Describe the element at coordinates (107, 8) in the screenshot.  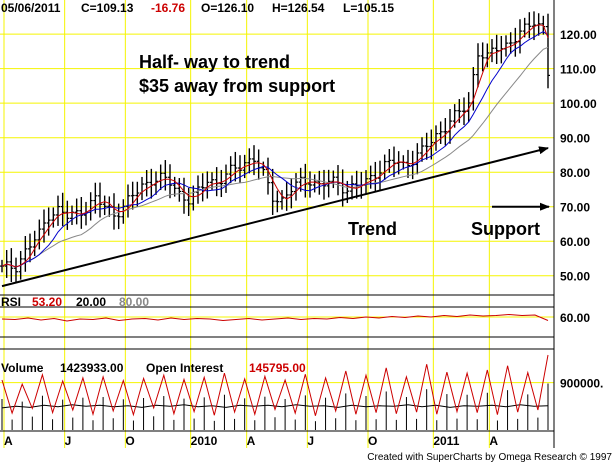
I see `header-close: C=109.13` at that location.